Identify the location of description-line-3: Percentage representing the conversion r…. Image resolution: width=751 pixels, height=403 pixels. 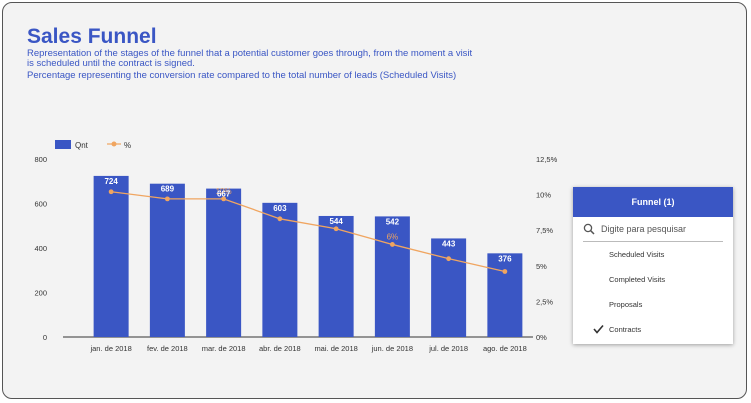
(242, 75).